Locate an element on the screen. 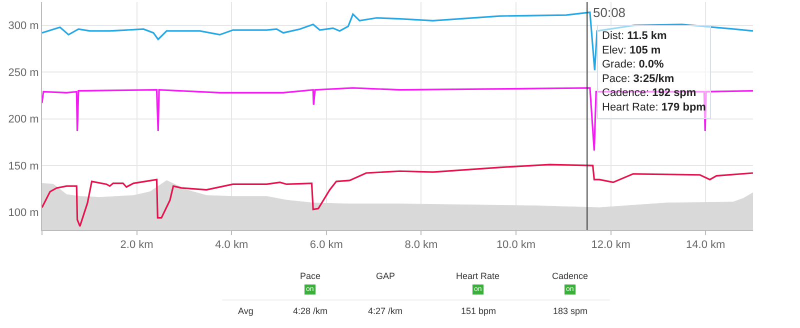  text: GAP is located at coordinates (386, 276).